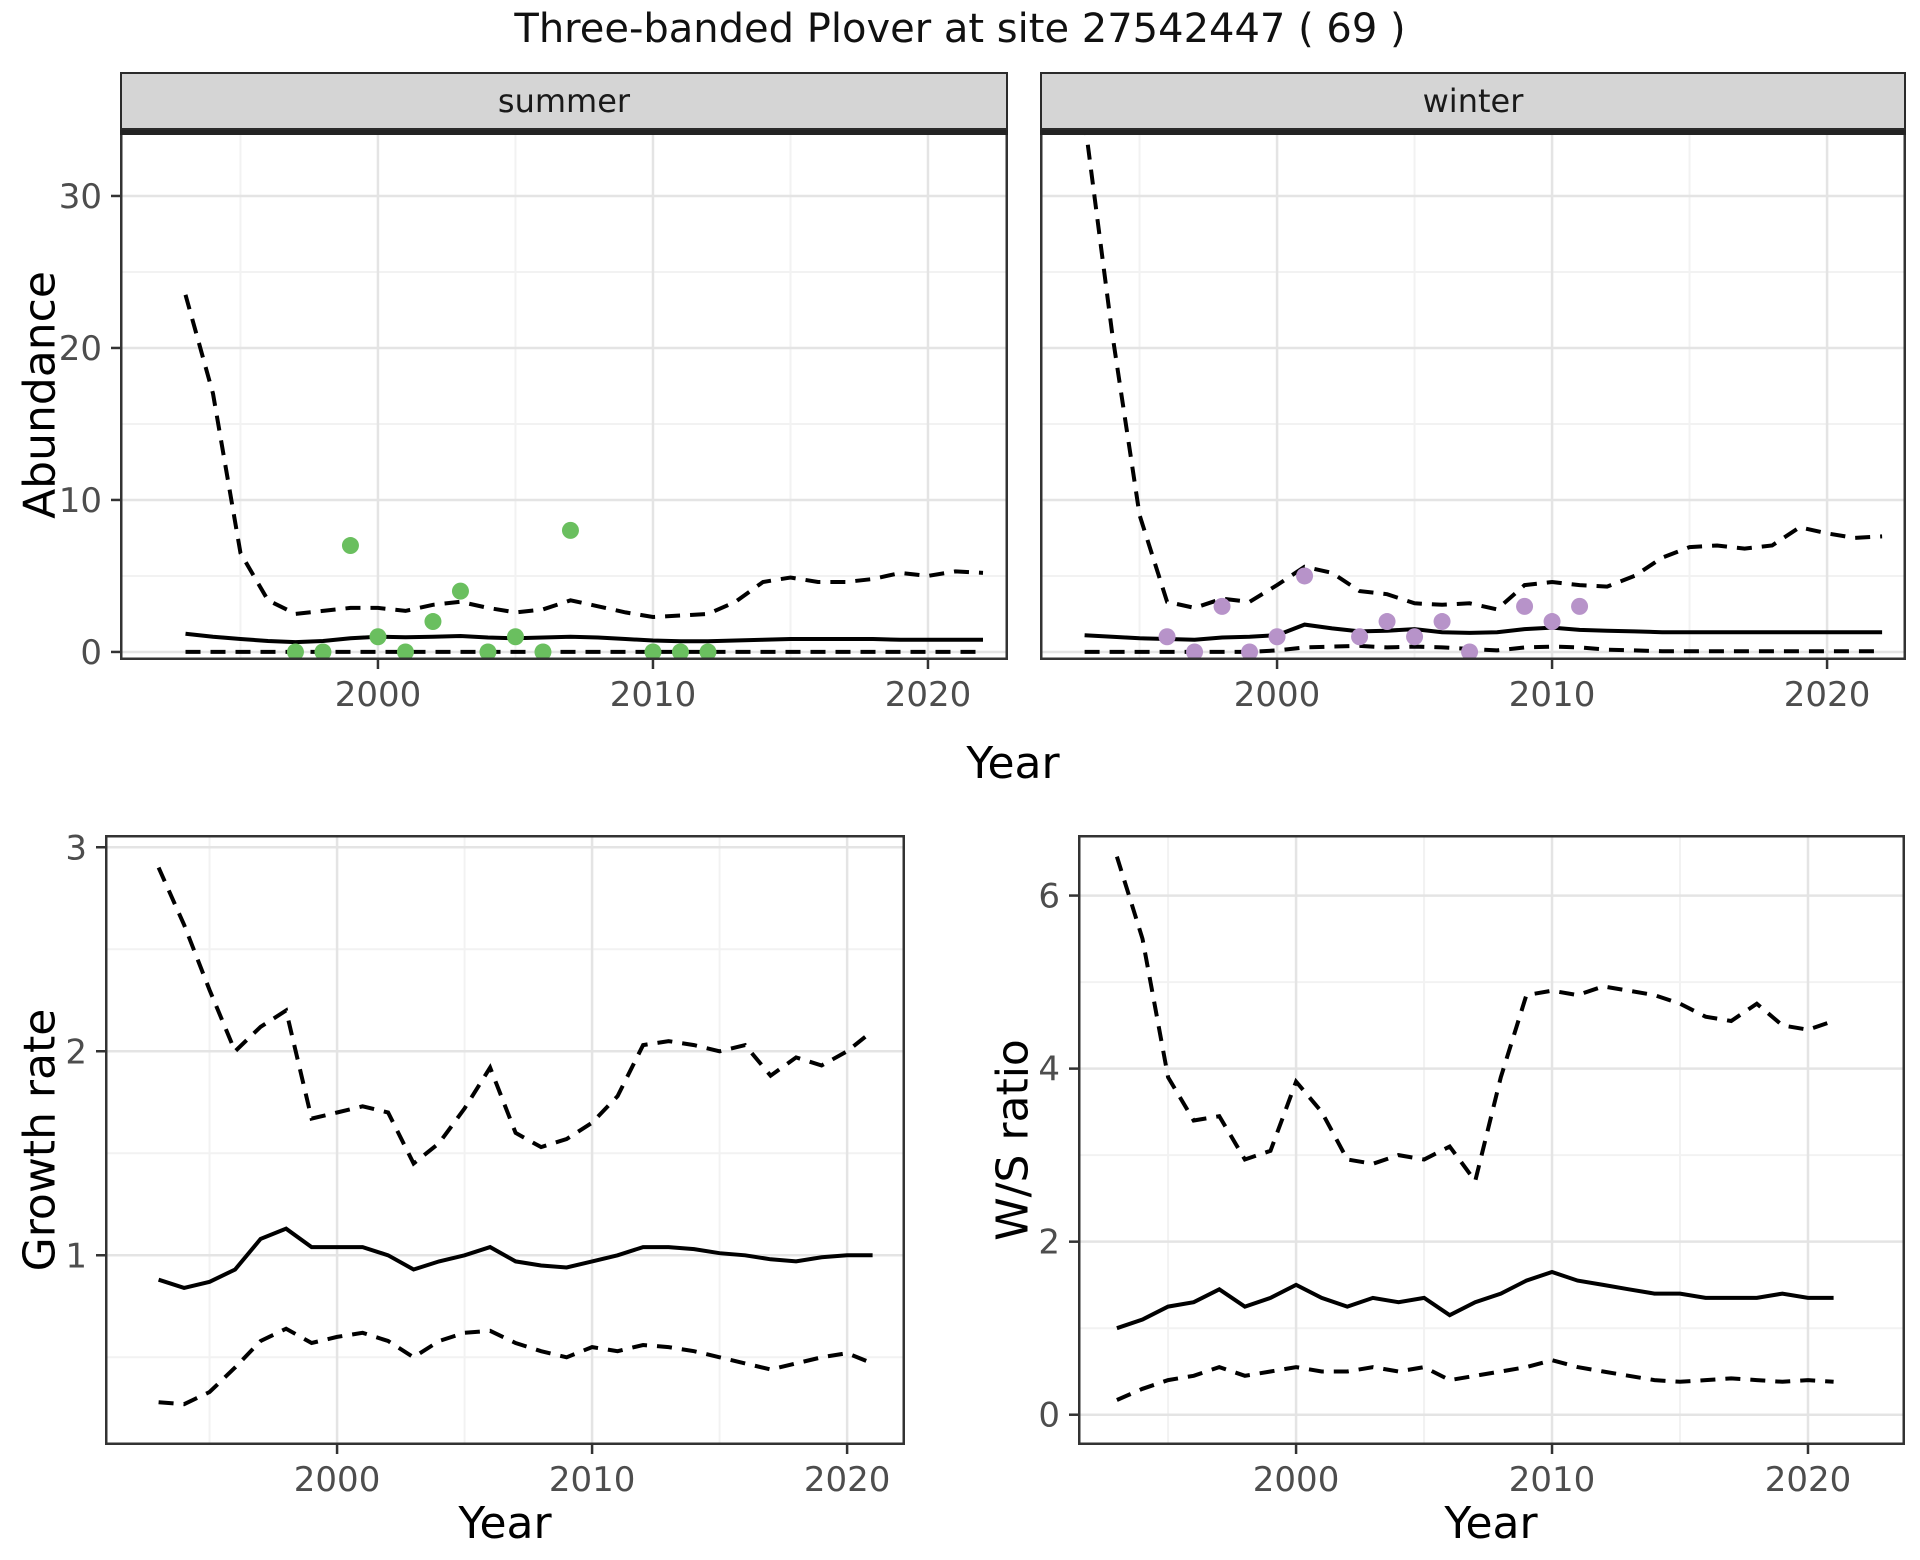  Describe the element at coordinates (40, 395) in the screenshot. I see `y-axis-title-abundance: Abundance` at that location.